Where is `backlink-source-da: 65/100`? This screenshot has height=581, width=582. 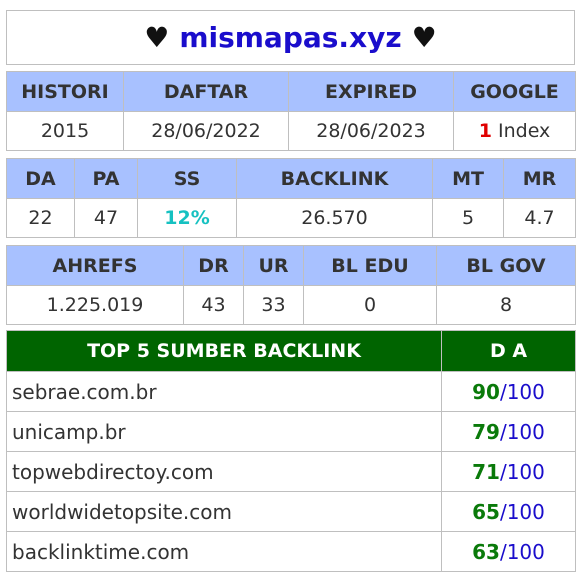 backlink-source-da: 65/100 is located at coordinates (508, 511).